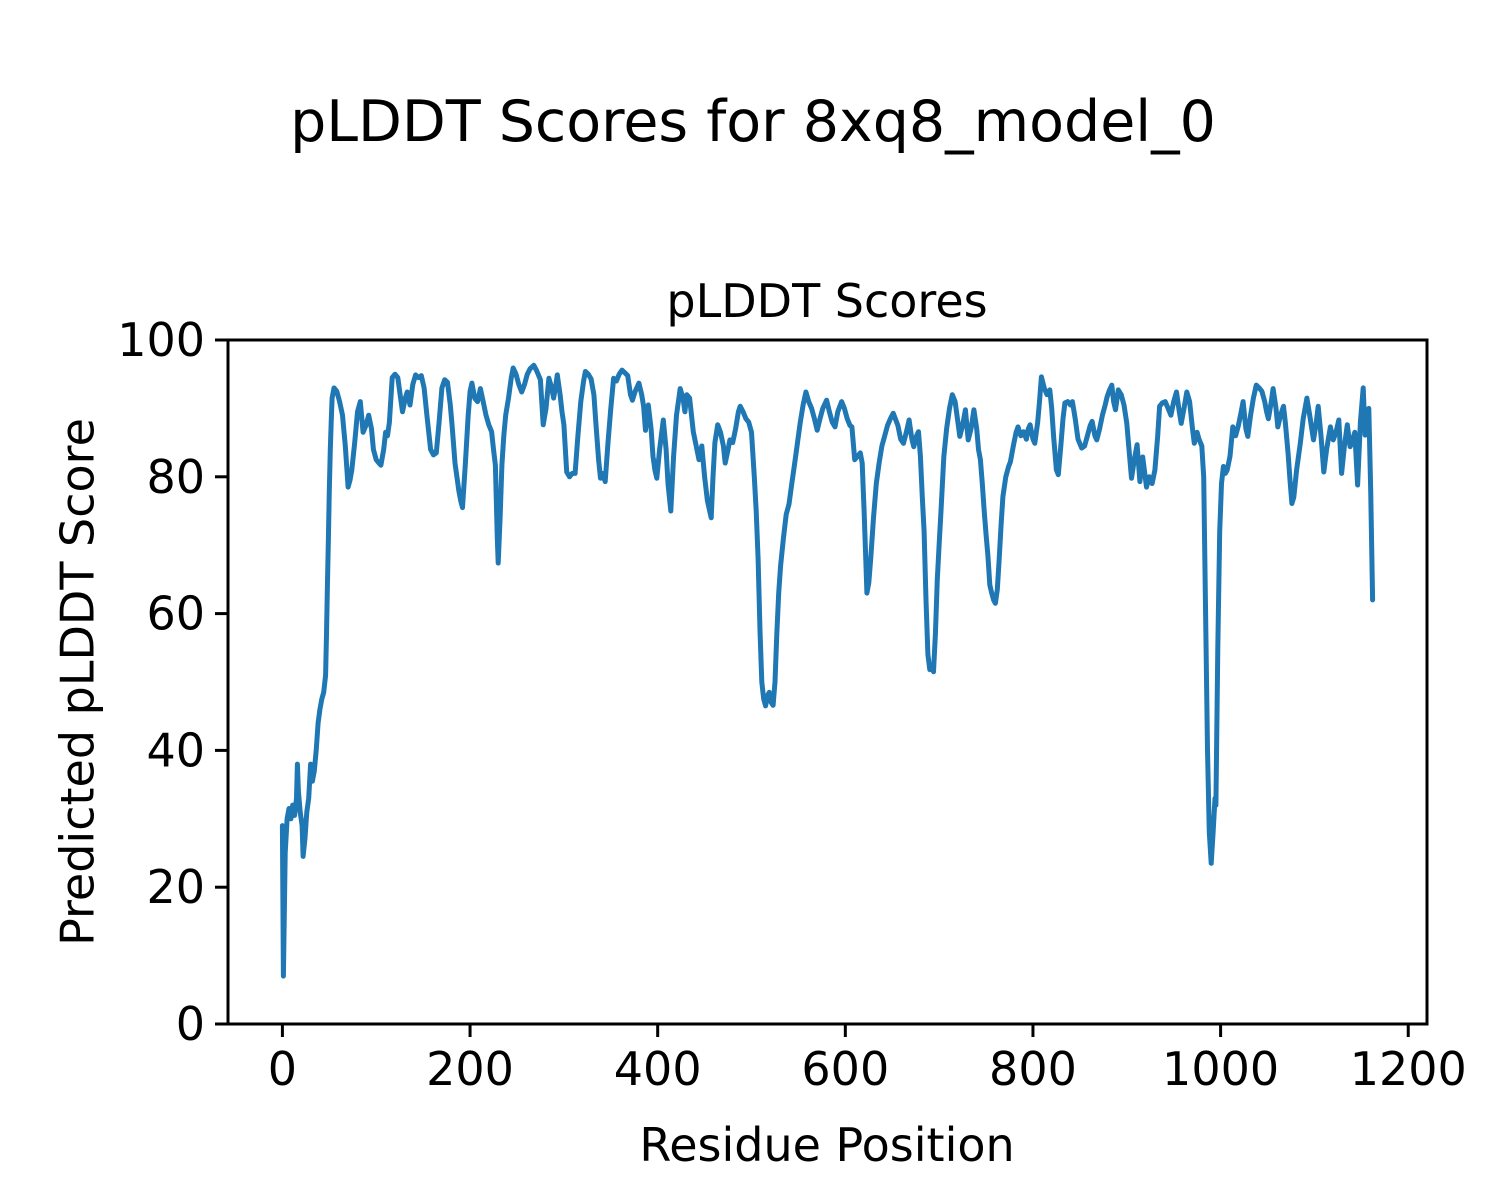 This screenshot has height=1200, width=1500. I want to click on y-tick-label: 100, so click(161, 340).